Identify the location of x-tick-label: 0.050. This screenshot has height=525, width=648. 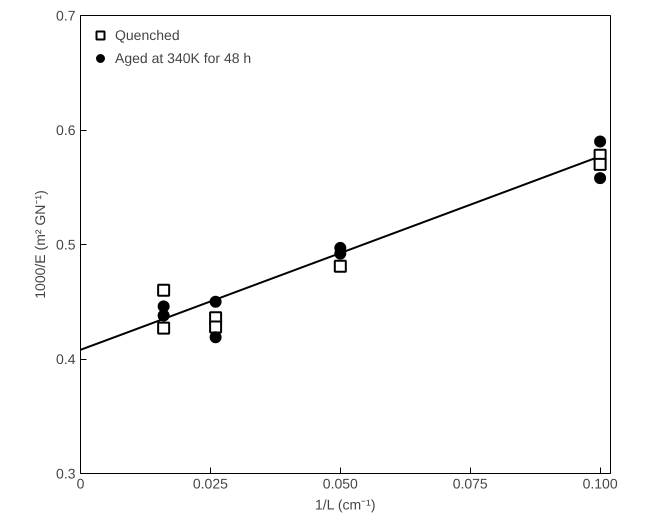
(340, 484).